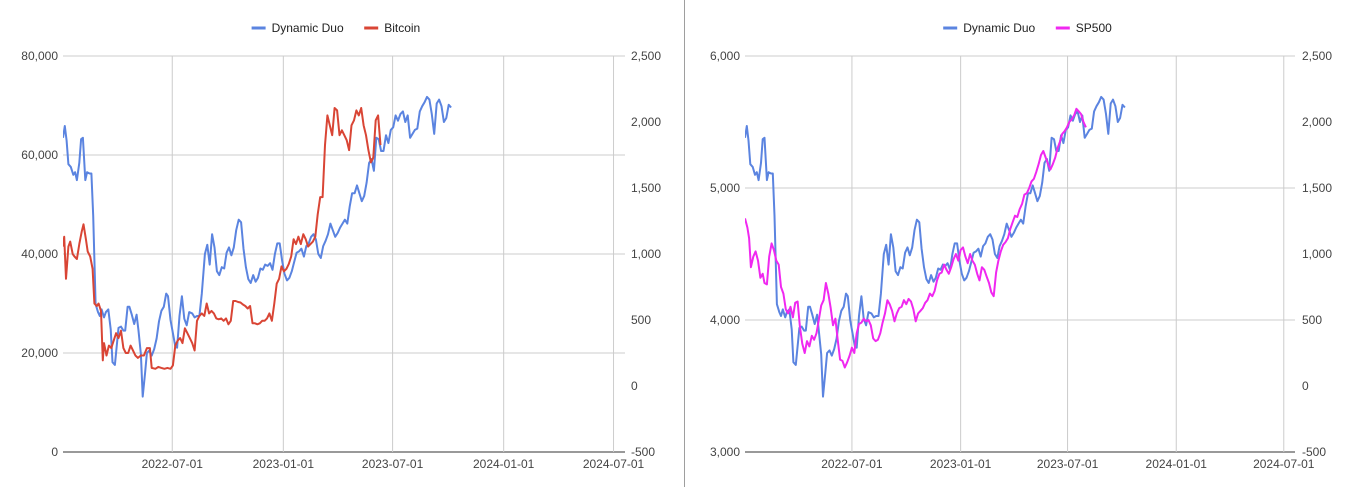 The height and width of the screenshot is (492, 1366). What do you see at coordinates (725, 452) in the screenshot?
I see `y-left-tick-label: 3,000` at bounding box center [725, 452].